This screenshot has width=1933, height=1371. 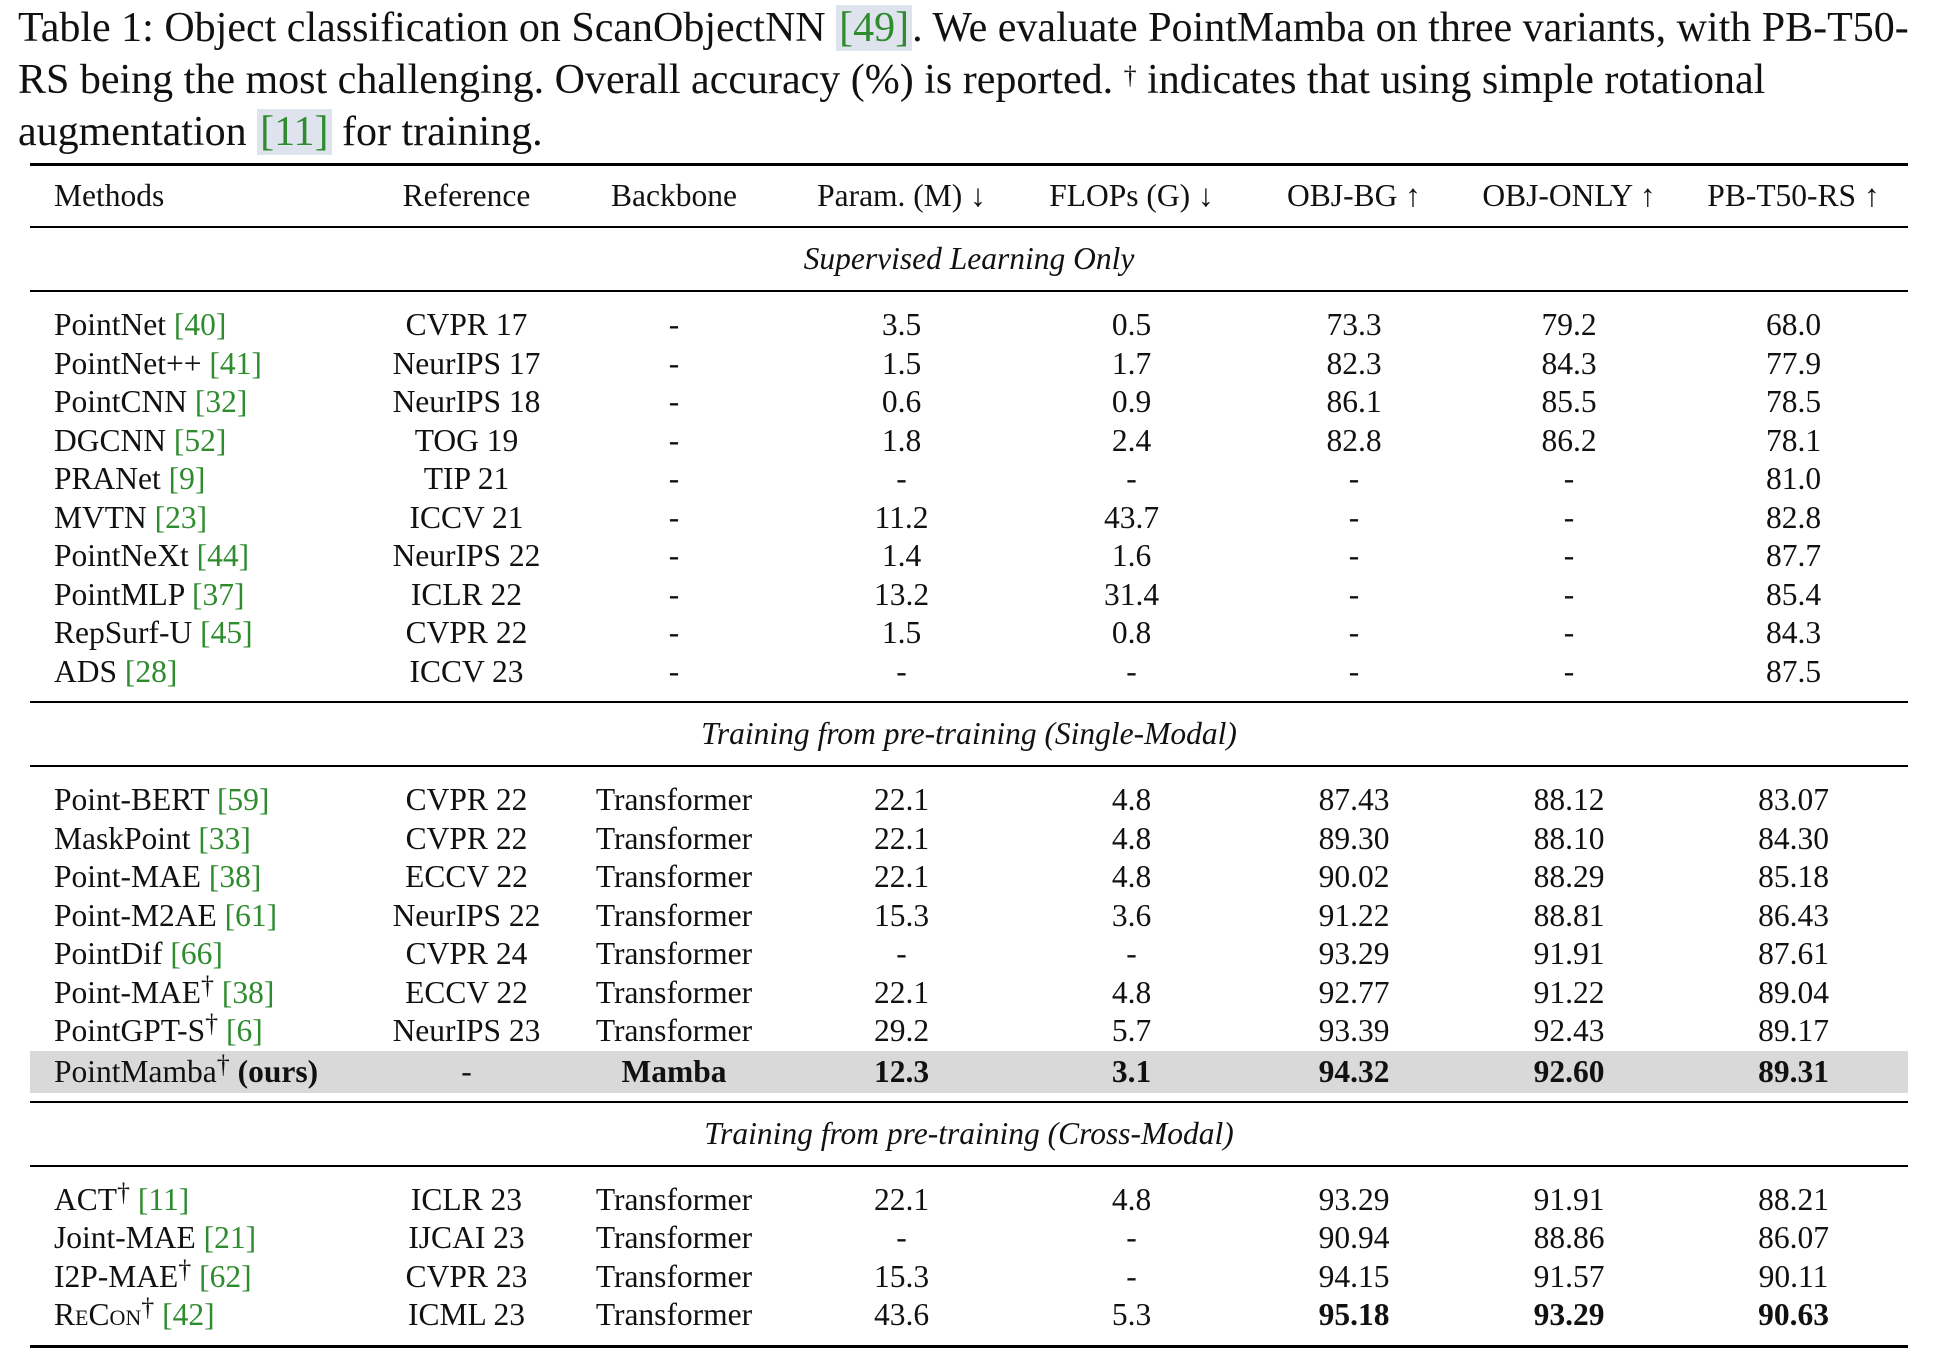 What do you see at coordinates (181, 517) in the screenshot?
I see `citation-link: [23]` at bounding box center [181, 517].